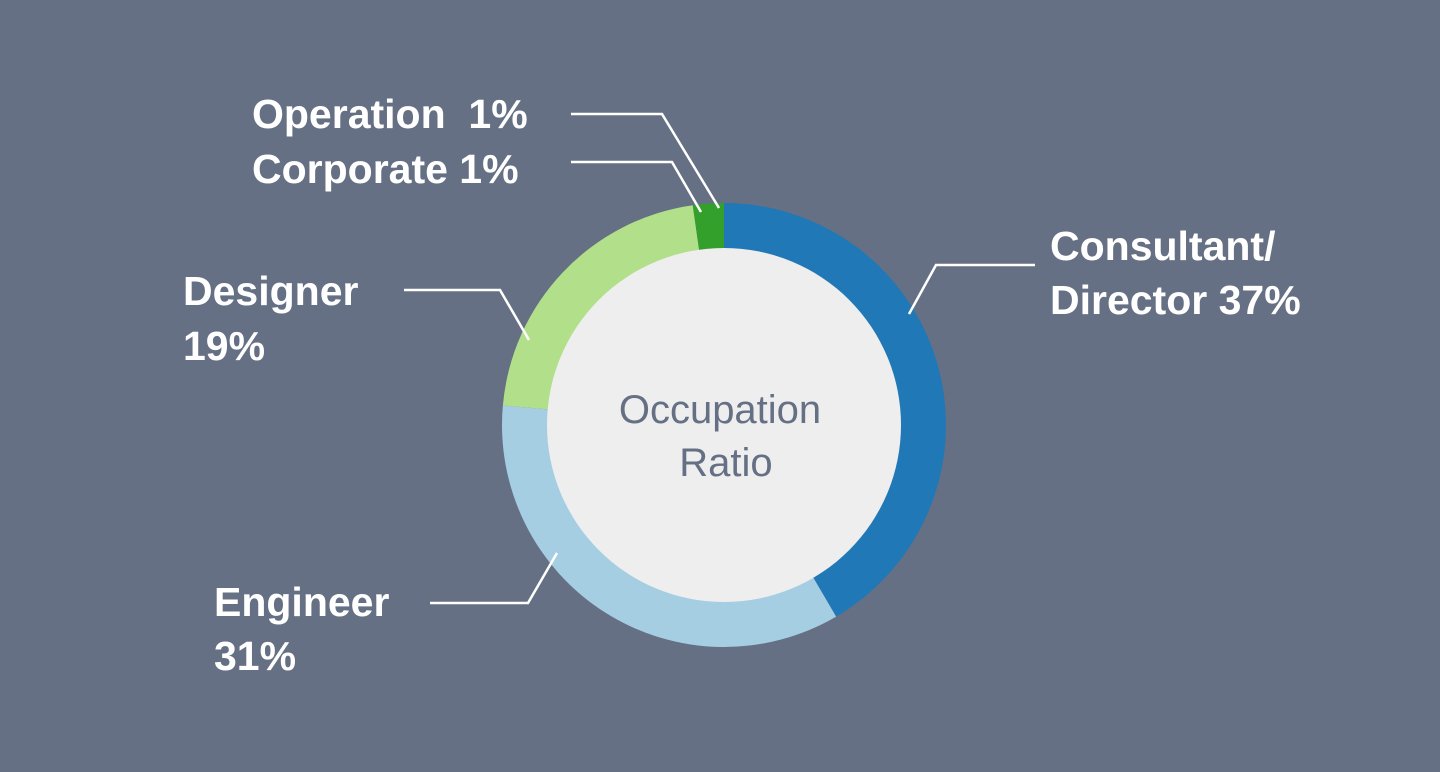 This screenshot has height=772, width=1440. I want to click on label-engineer-line-1: Engineer, so click(301, 602).